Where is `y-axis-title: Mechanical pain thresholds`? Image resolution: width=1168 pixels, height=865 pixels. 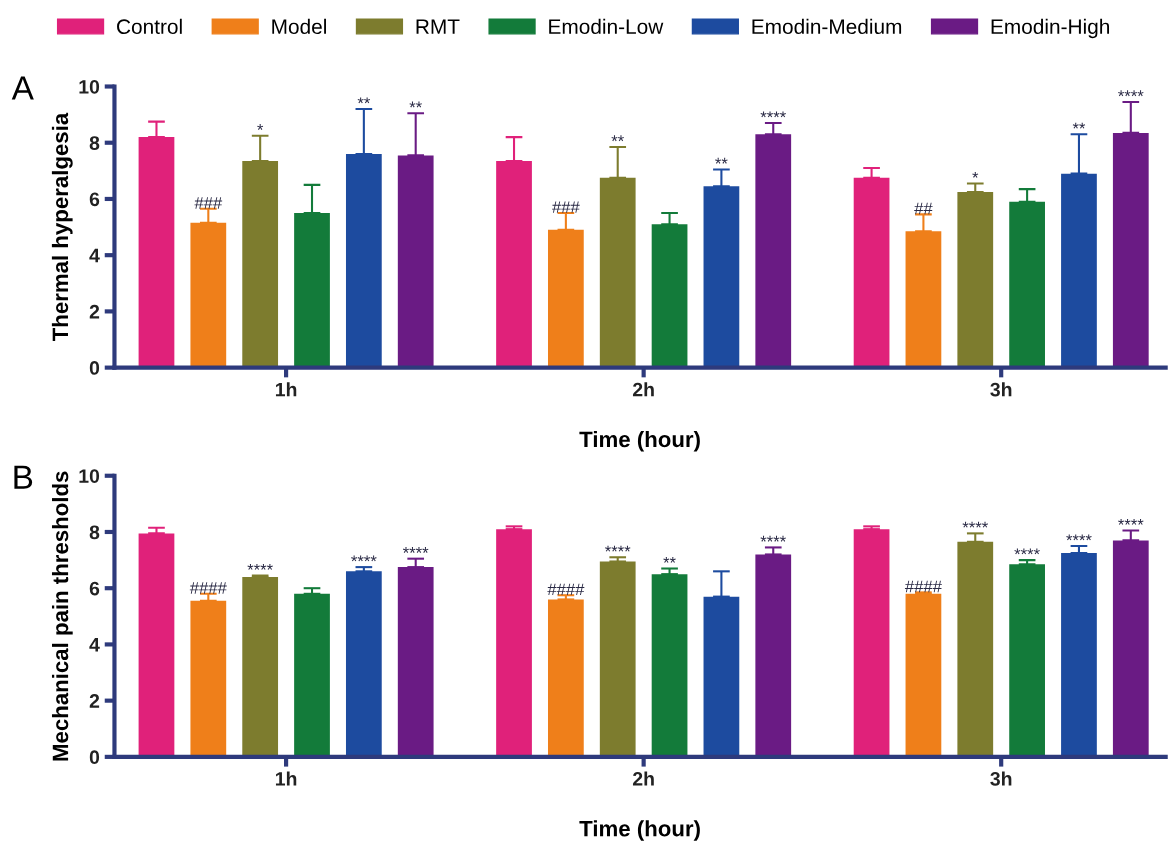
y-axis-title: Mechanical pain thresholds is located at coordinates (62, 616).